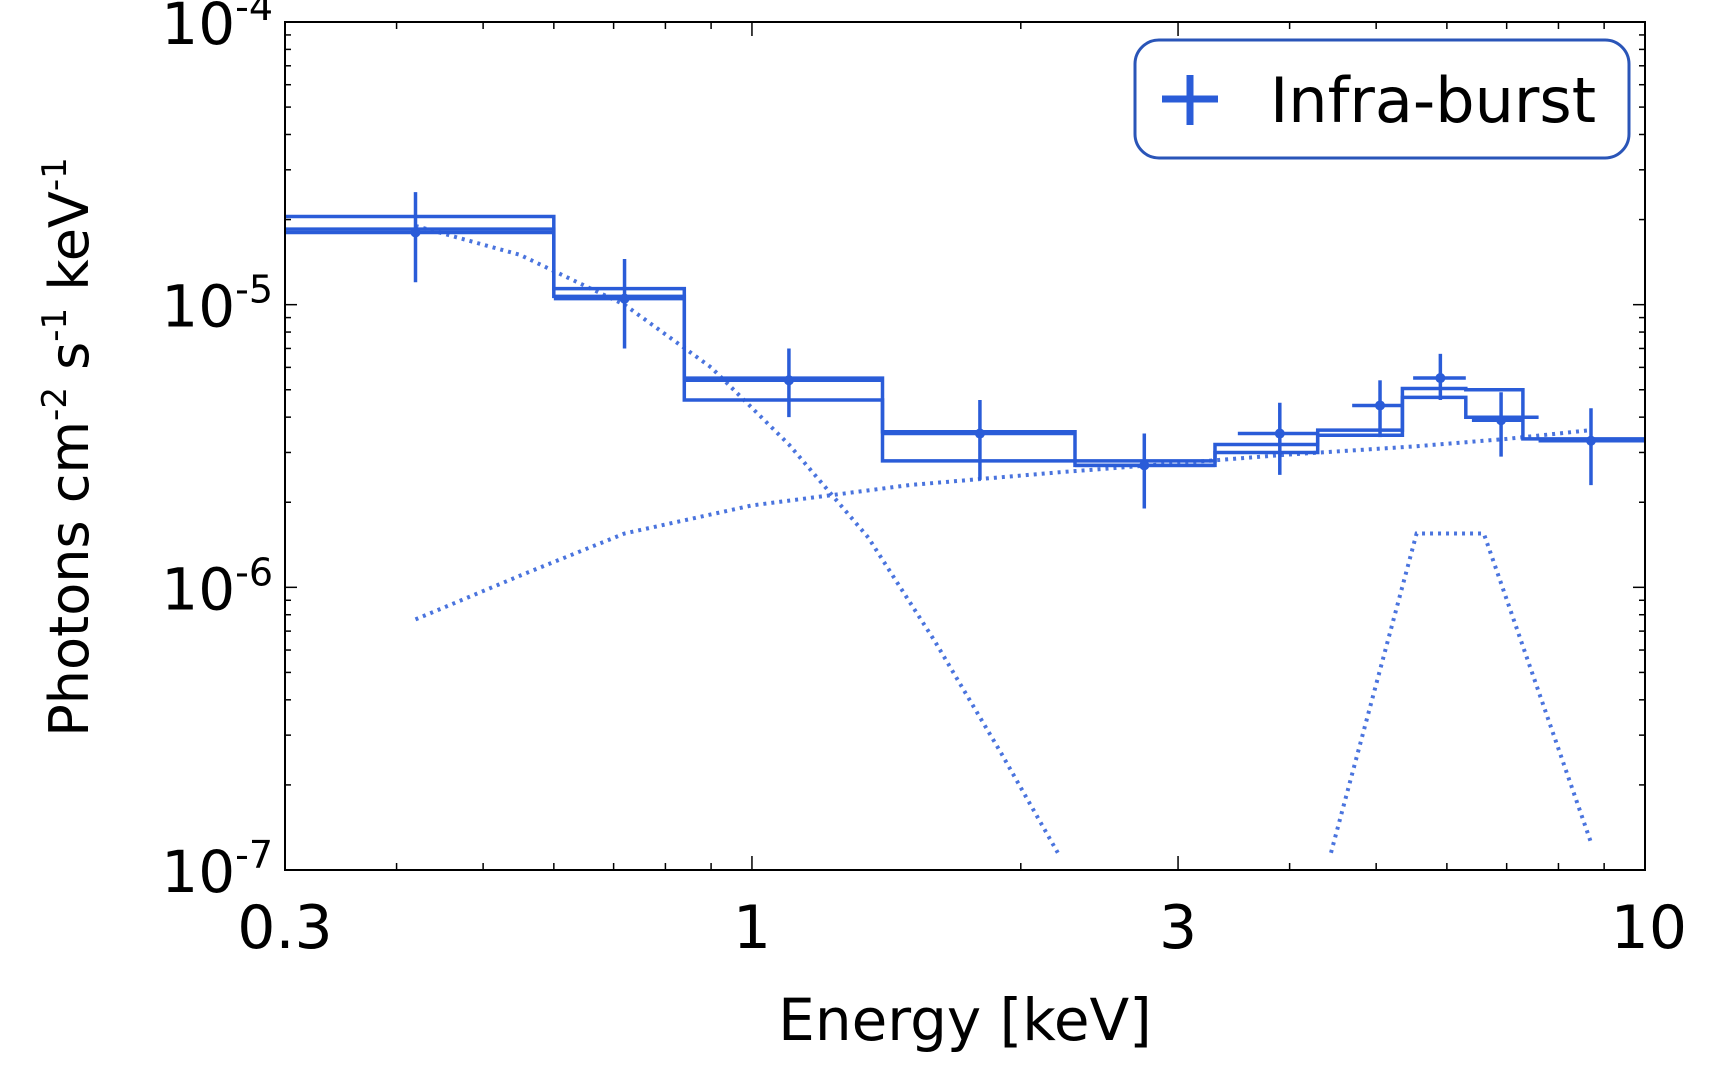 The height and width of the screenshot is (1066, 1710). I want to click on x-tick-label: 1, so click(752, 928).